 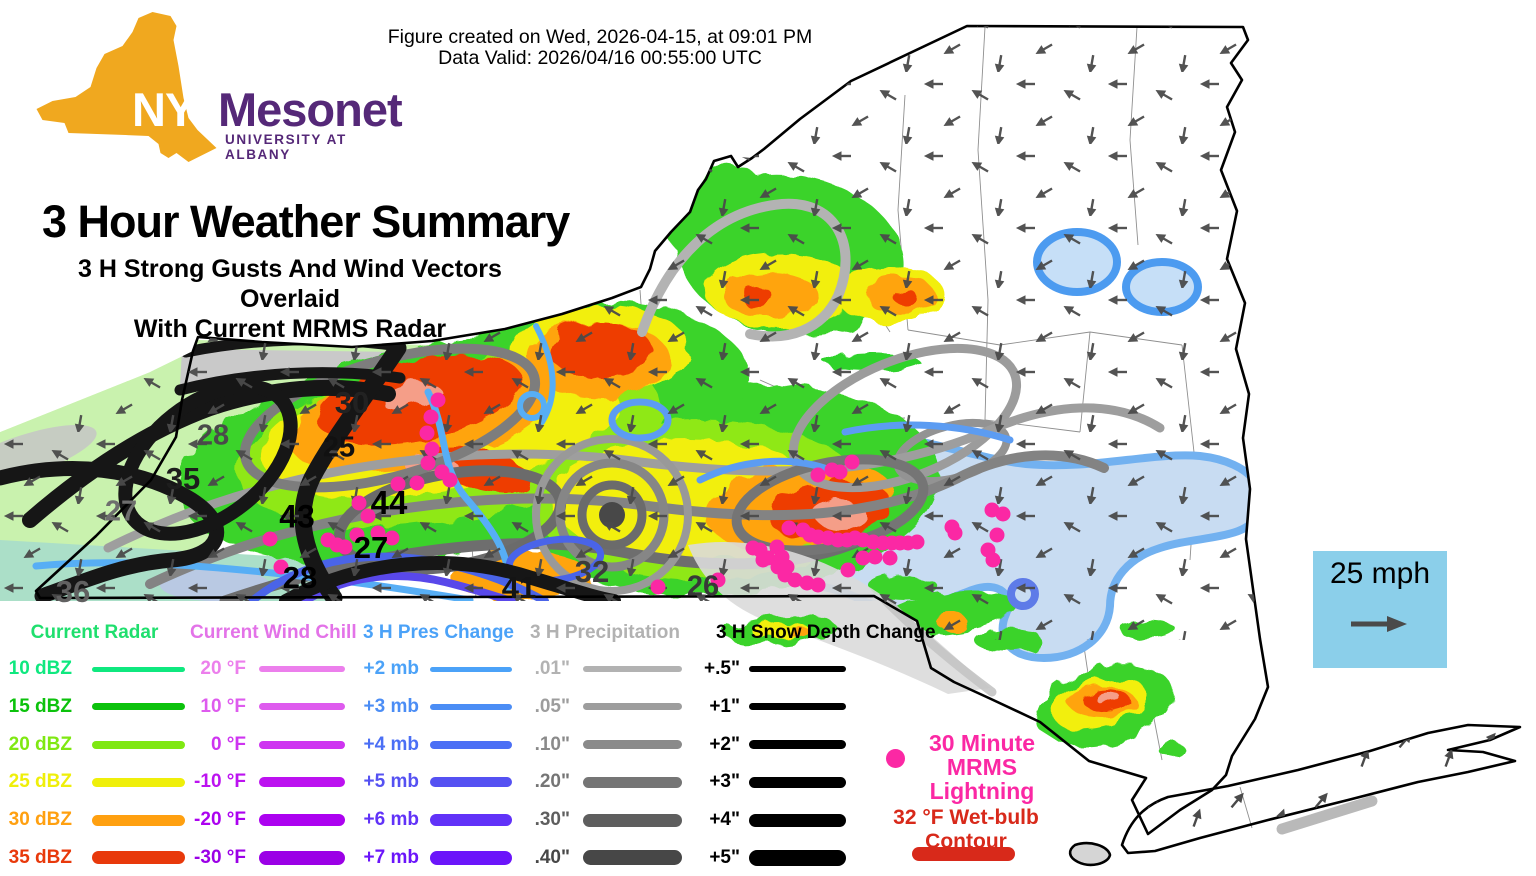 I want to click on legend-row: +6 mb, so click(x=438, y=820).